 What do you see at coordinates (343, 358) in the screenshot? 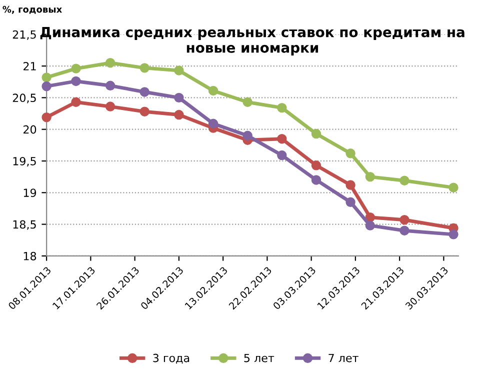
I see `legend-label: 7 лет` at bounding box center [343, 358].